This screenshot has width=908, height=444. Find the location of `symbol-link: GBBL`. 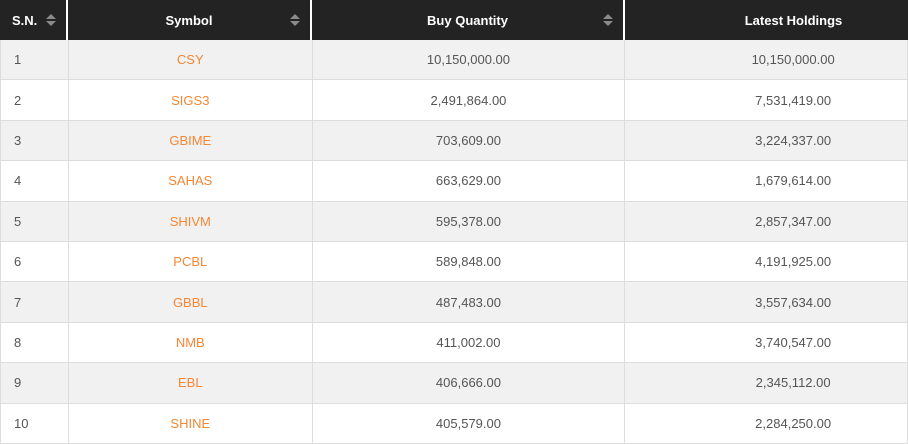

symbol-link: GBBL is located at coordinates (190, 302).